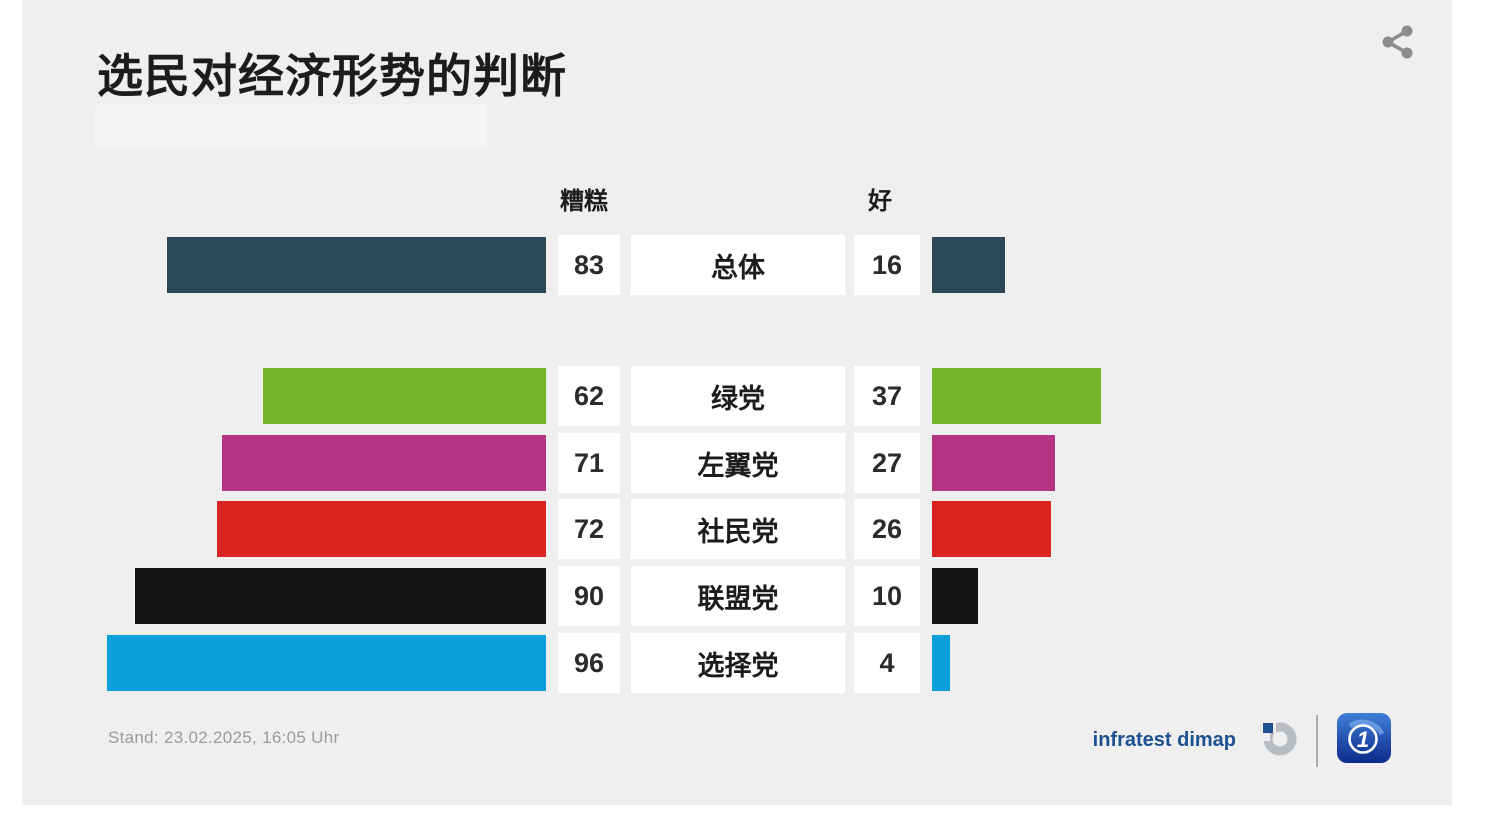  Describe the element at coordinates (589, 265) in the screenshot. I see `bad-value-box: 83` at that location.